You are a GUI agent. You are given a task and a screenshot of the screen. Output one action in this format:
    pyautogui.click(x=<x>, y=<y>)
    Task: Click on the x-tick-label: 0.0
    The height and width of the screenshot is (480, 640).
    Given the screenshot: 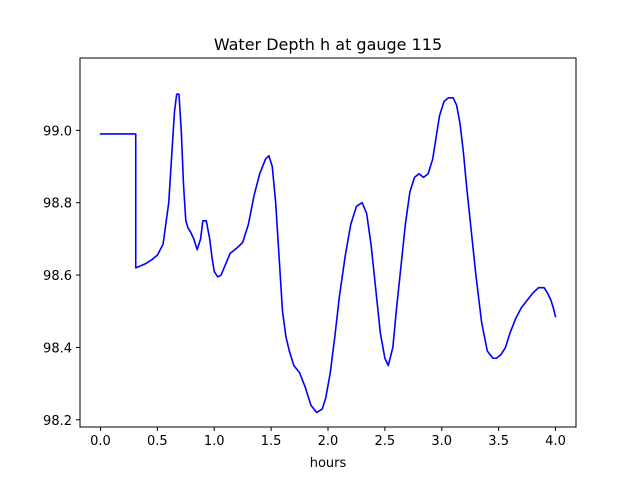 What is the action you would take?
    pyautogui.click(x=100, y=441)
    